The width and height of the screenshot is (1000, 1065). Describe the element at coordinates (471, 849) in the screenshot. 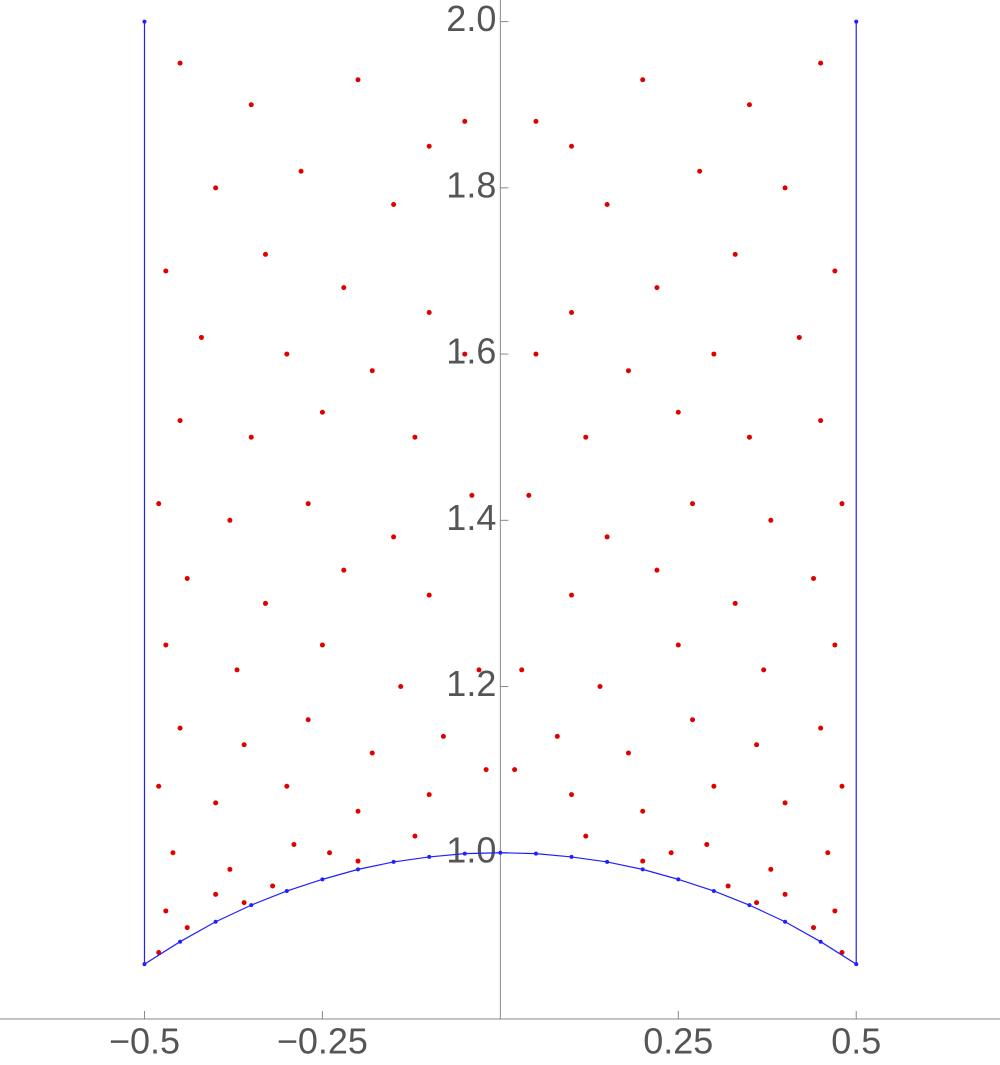

I see `y-tick-label: 1.0` at that location.